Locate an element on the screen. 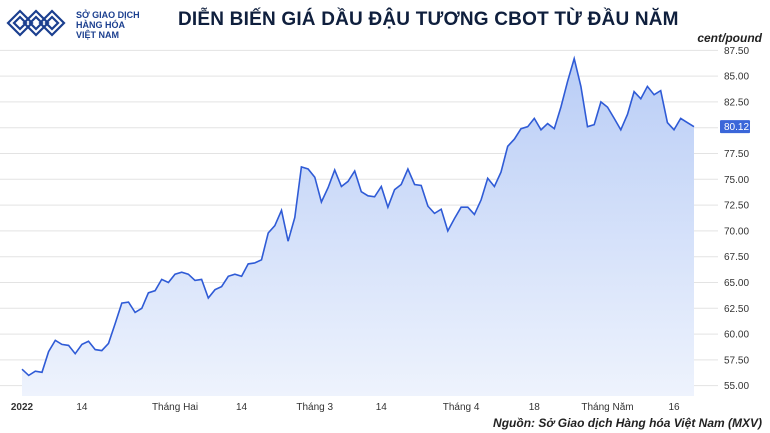 Image resolution: width=770 pixels, height=433 pixels. y-tick-label: 65.00 is located at coordinates (736, 283).